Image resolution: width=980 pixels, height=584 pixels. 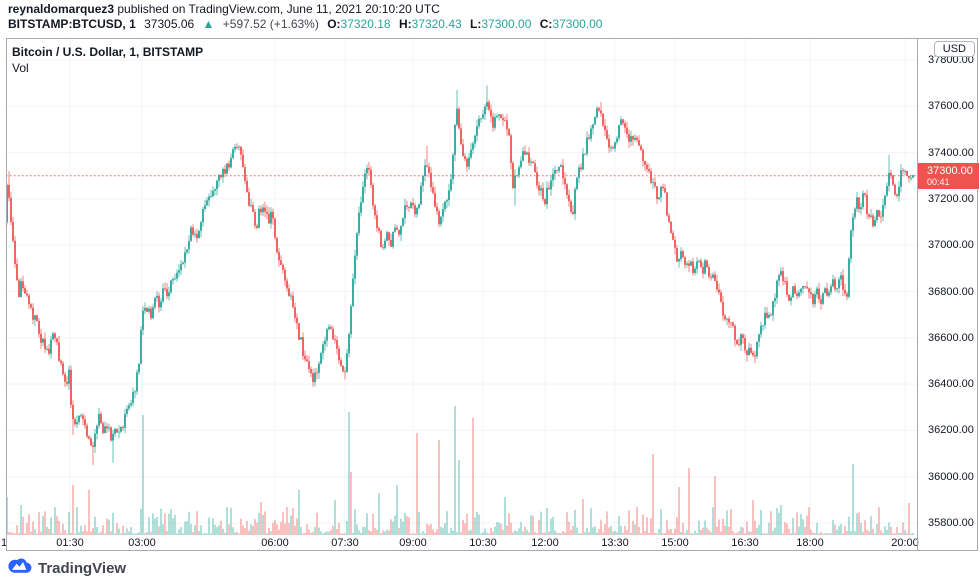 I want to click on time-tick-label: 1, so click(x=4, y=543).